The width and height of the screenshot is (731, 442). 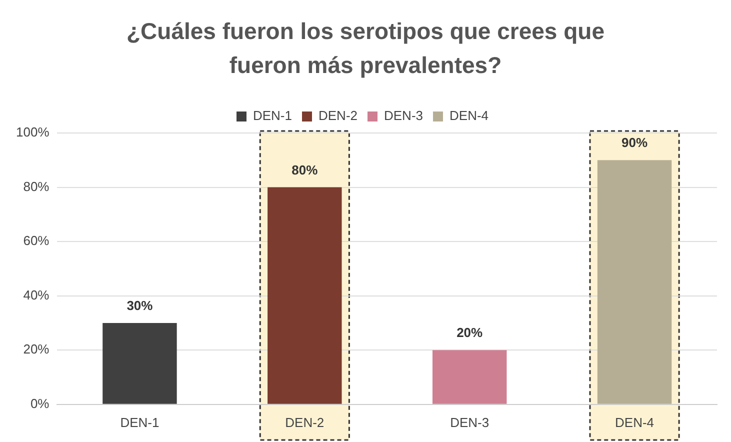 I want to click on y-tick-label: 60%, so click(x=36, y=240).